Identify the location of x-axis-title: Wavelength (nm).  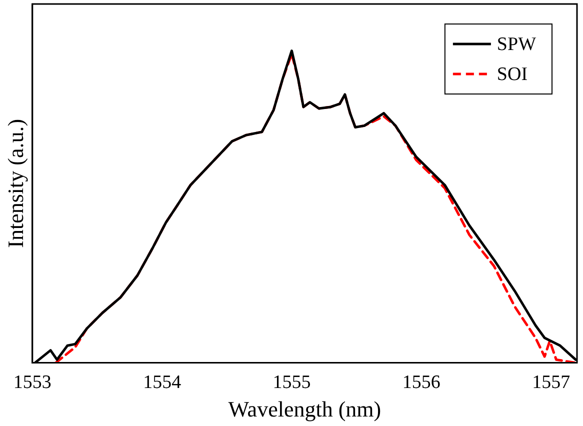
(305, 409).